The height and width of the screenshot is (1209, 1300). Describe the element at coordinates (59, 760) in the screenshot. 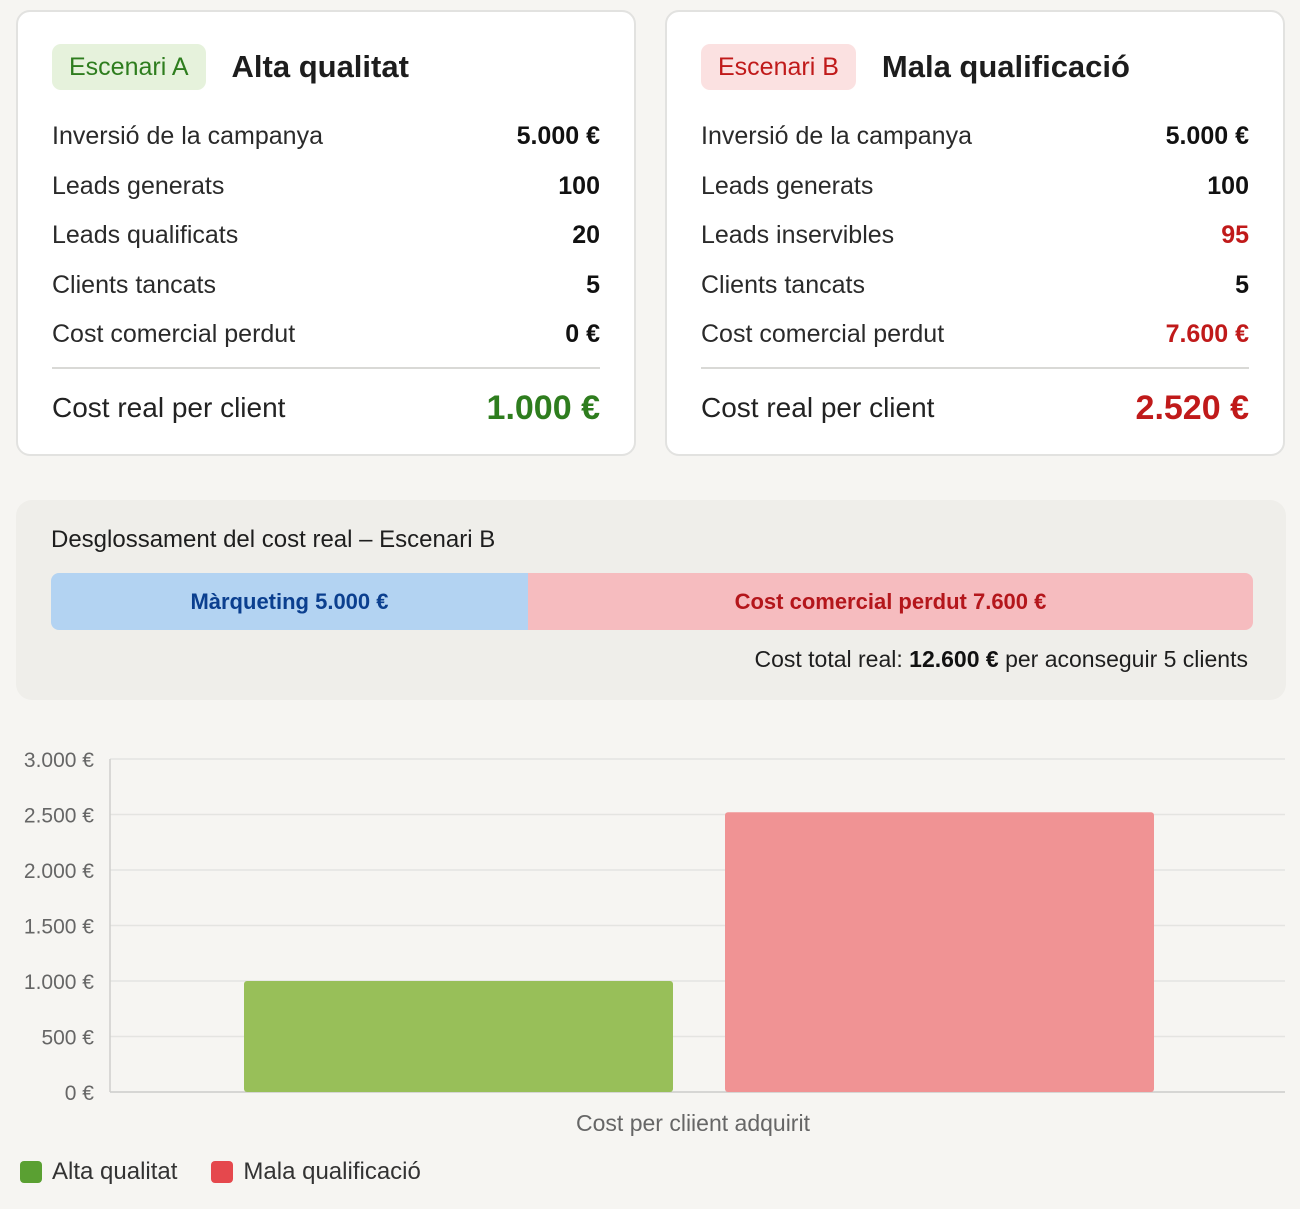

I see `y-tick-label: 3.000 €` at that location.